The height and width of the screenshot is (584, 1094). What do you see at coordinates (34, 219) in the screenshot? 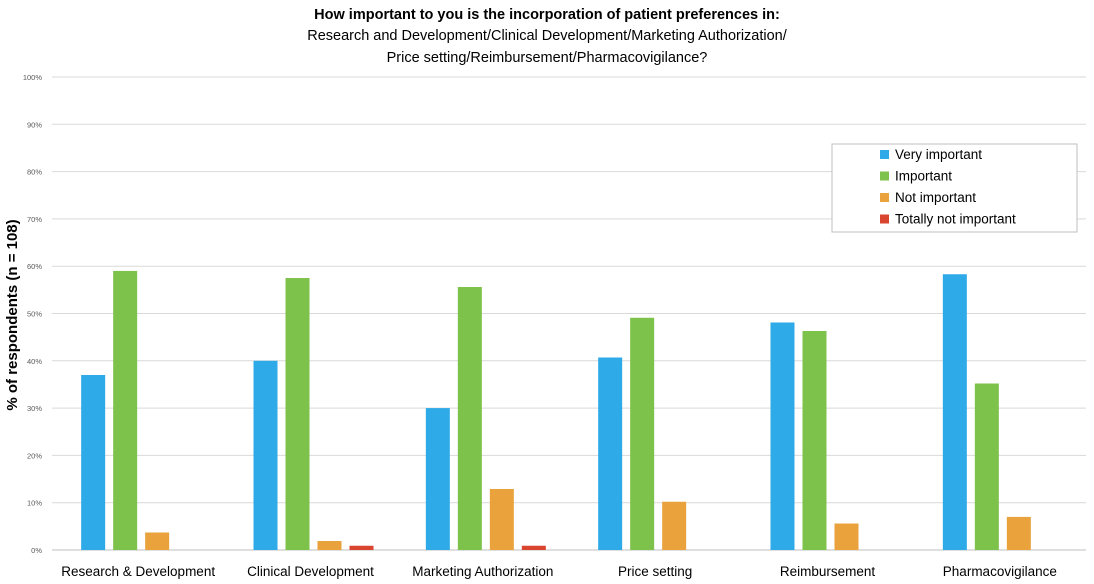
I see `y-tick-label: 70%` at bounding box center [34, 219].